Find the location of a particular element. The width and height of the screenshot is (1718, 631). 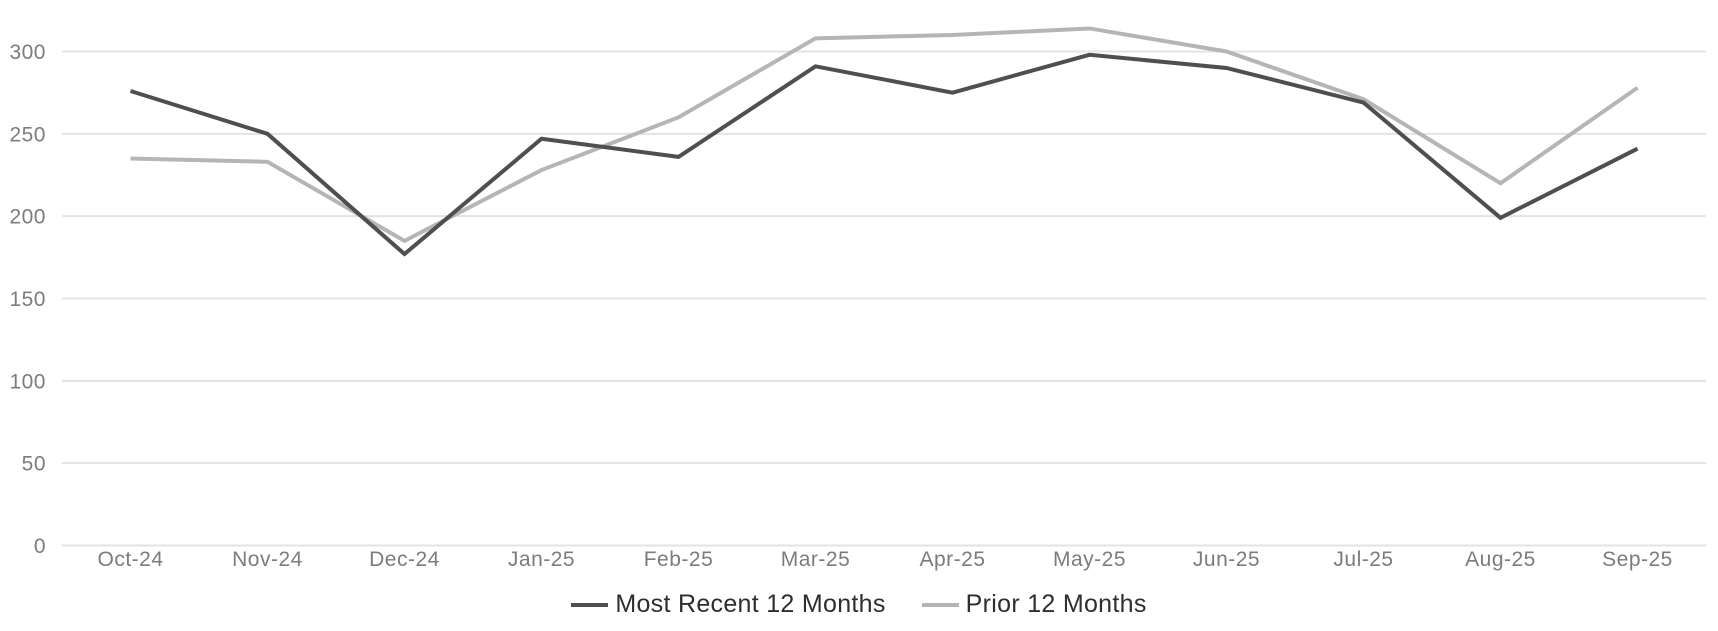

x-axis-tick-label: Jun-25 is located at coordinates (1226, 559).